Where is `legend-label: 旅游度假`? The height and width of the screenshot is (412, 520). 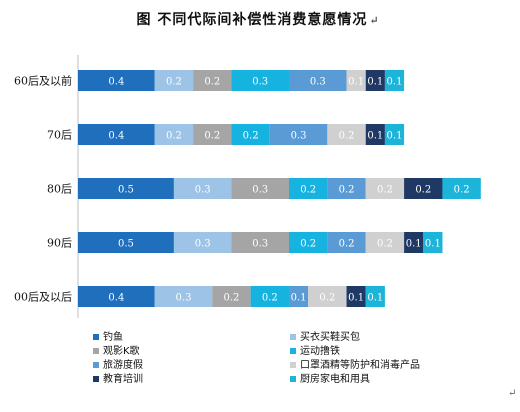 legend-label: 旅游度假 is located at coordinates (123, 364).